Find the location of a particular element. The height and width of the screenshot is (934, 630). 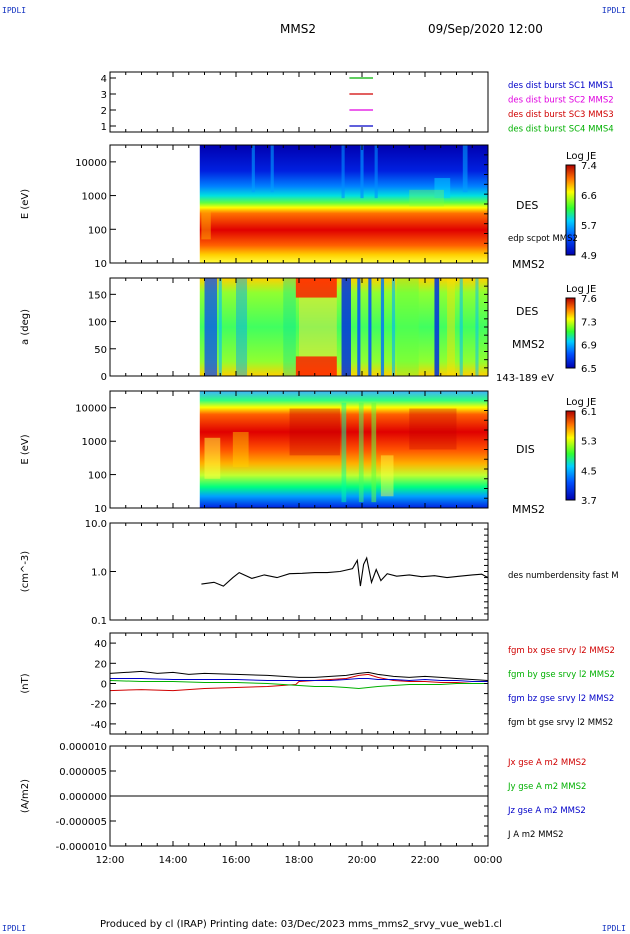

availability-legend: des dist burst SC4 MMS4 is located at coordinates (561, 130).